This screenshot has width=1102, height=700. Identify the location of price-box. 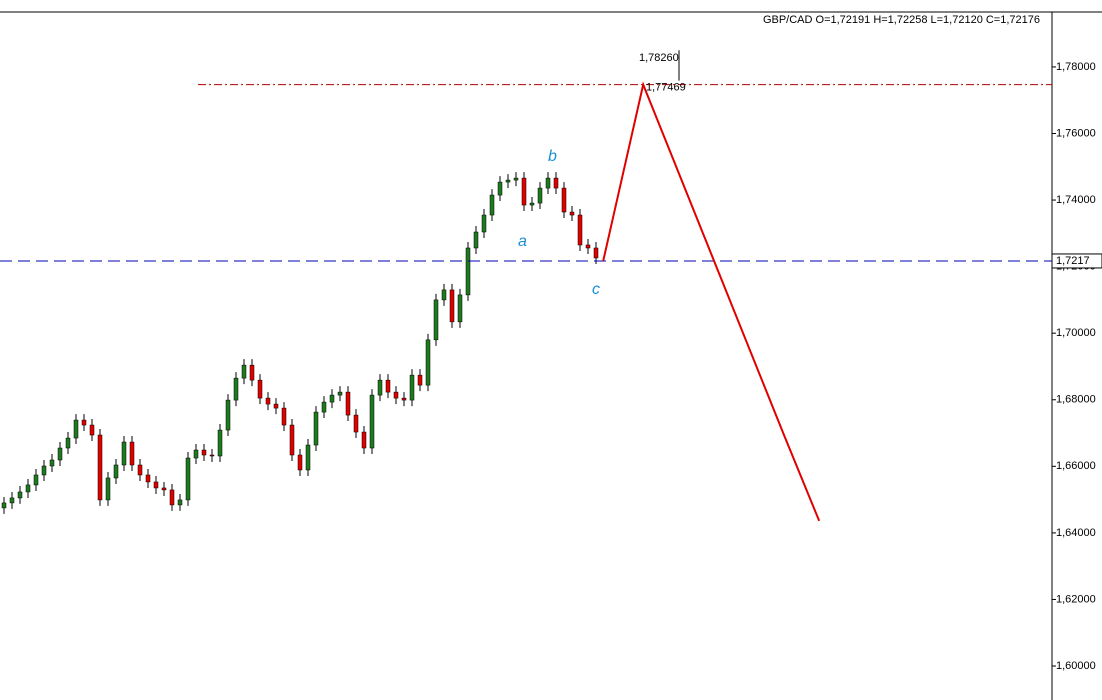
(1076, 261).